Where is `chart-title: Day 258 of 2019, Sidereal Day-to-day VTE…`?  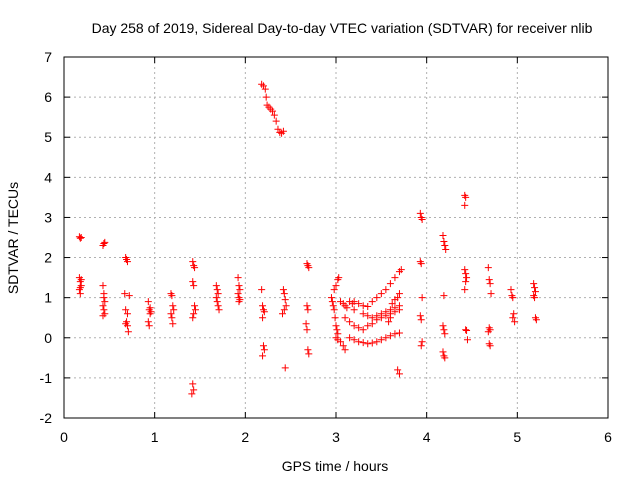 chart-title: Day 258 of 2019, Sidereal Day-to-day VTE… is located at coordinates (342, 28).